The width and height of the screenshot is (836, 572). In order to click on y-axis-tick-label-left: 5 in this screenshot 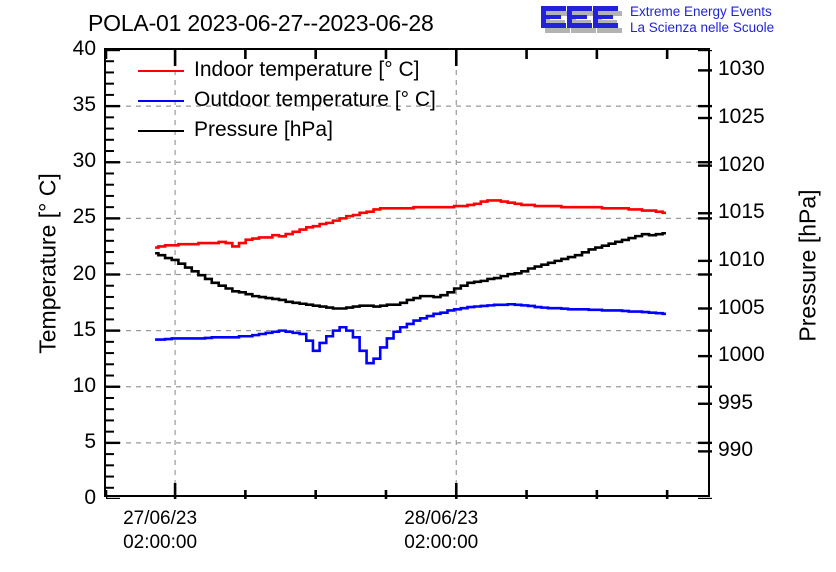, I will do `click(90, 441)`.